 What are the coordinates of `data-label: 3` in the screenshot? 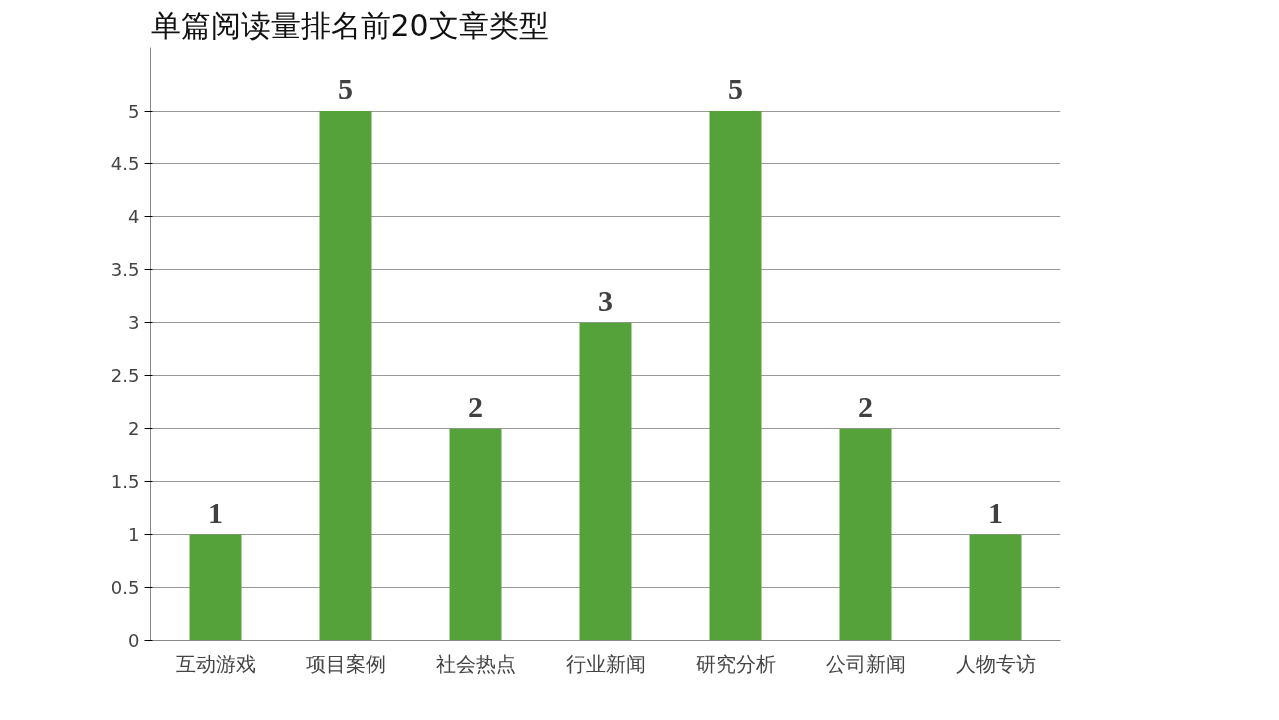 It's located at (605, 300).